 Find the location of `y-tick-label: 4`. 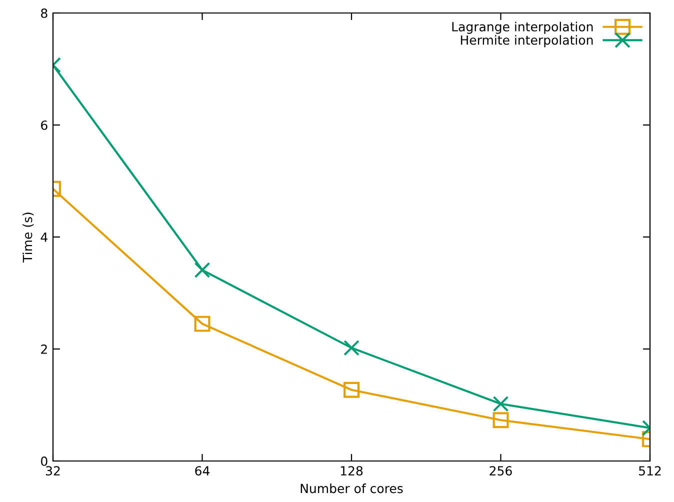

y-tick-label: 4 is located at coordinates (44, 237).